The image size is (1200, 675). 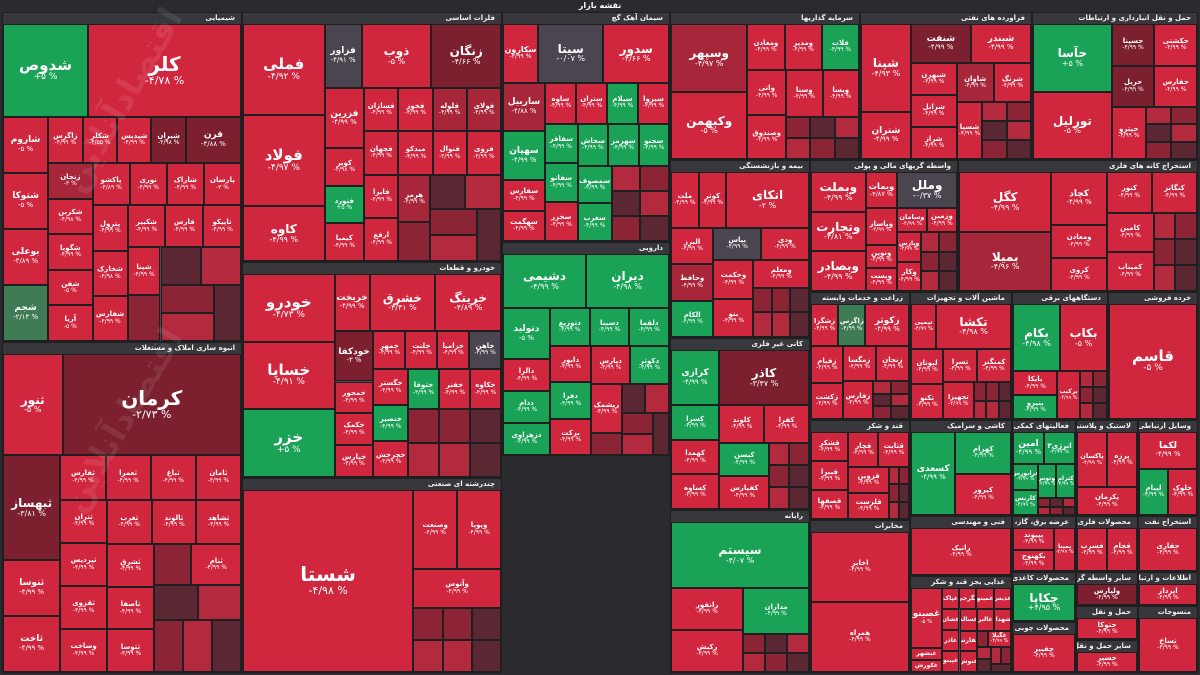 What do you see at coordinates (985, 620) in the screenshot?
I see `stock-tile: غالبر` at bounding box center [985, 620].